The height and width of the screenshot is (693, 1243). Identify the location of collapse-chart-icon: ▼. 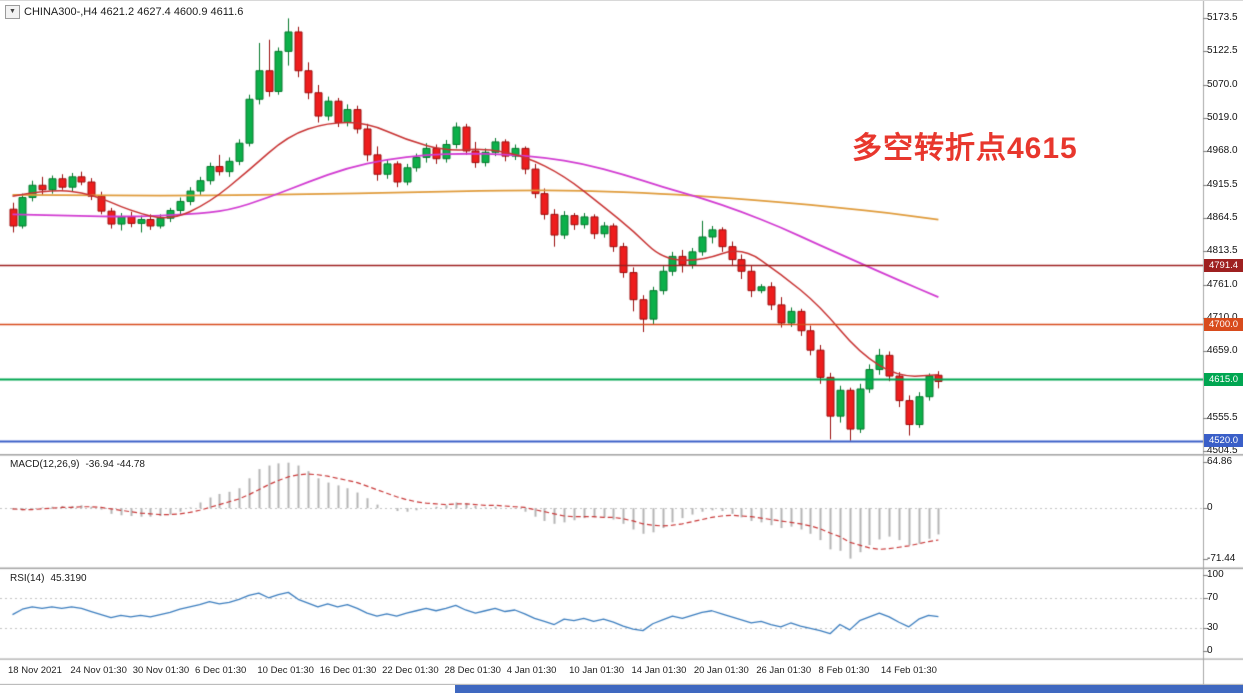
(12, 12).